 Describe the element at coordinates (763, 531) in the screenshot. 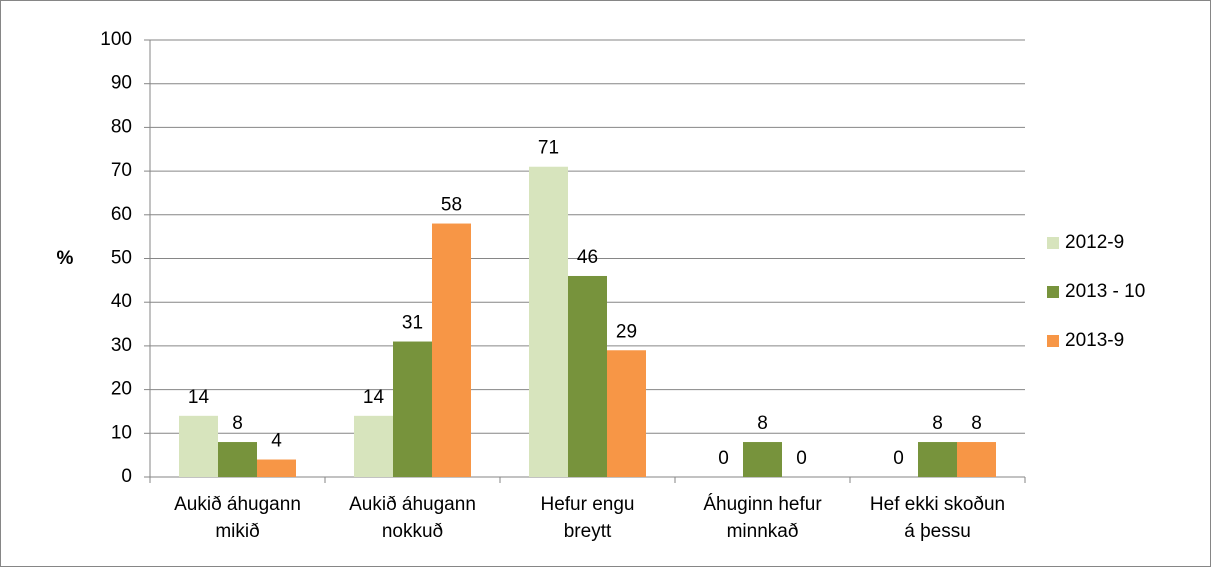

I see `x-tick-label: minnkað` at that location.